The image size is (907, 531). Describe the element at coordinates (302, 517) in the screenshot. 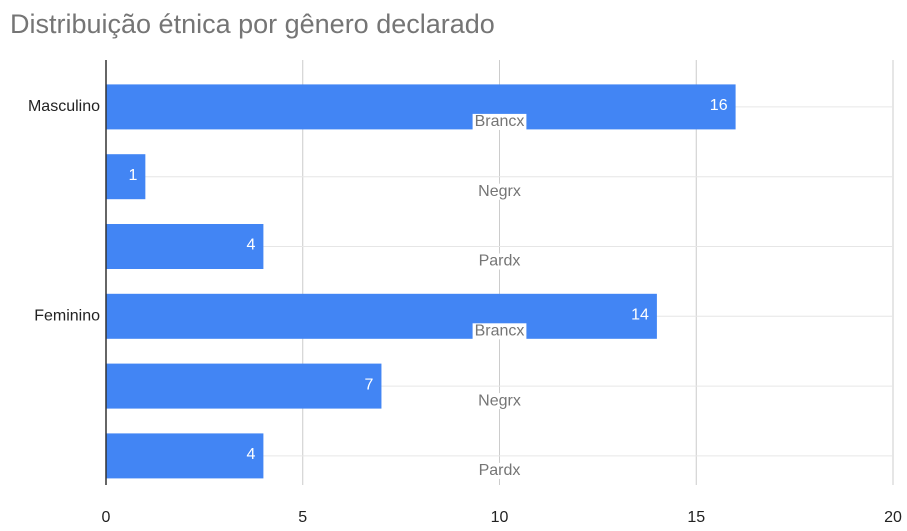

I see `x-tick-label: 5` at that location.